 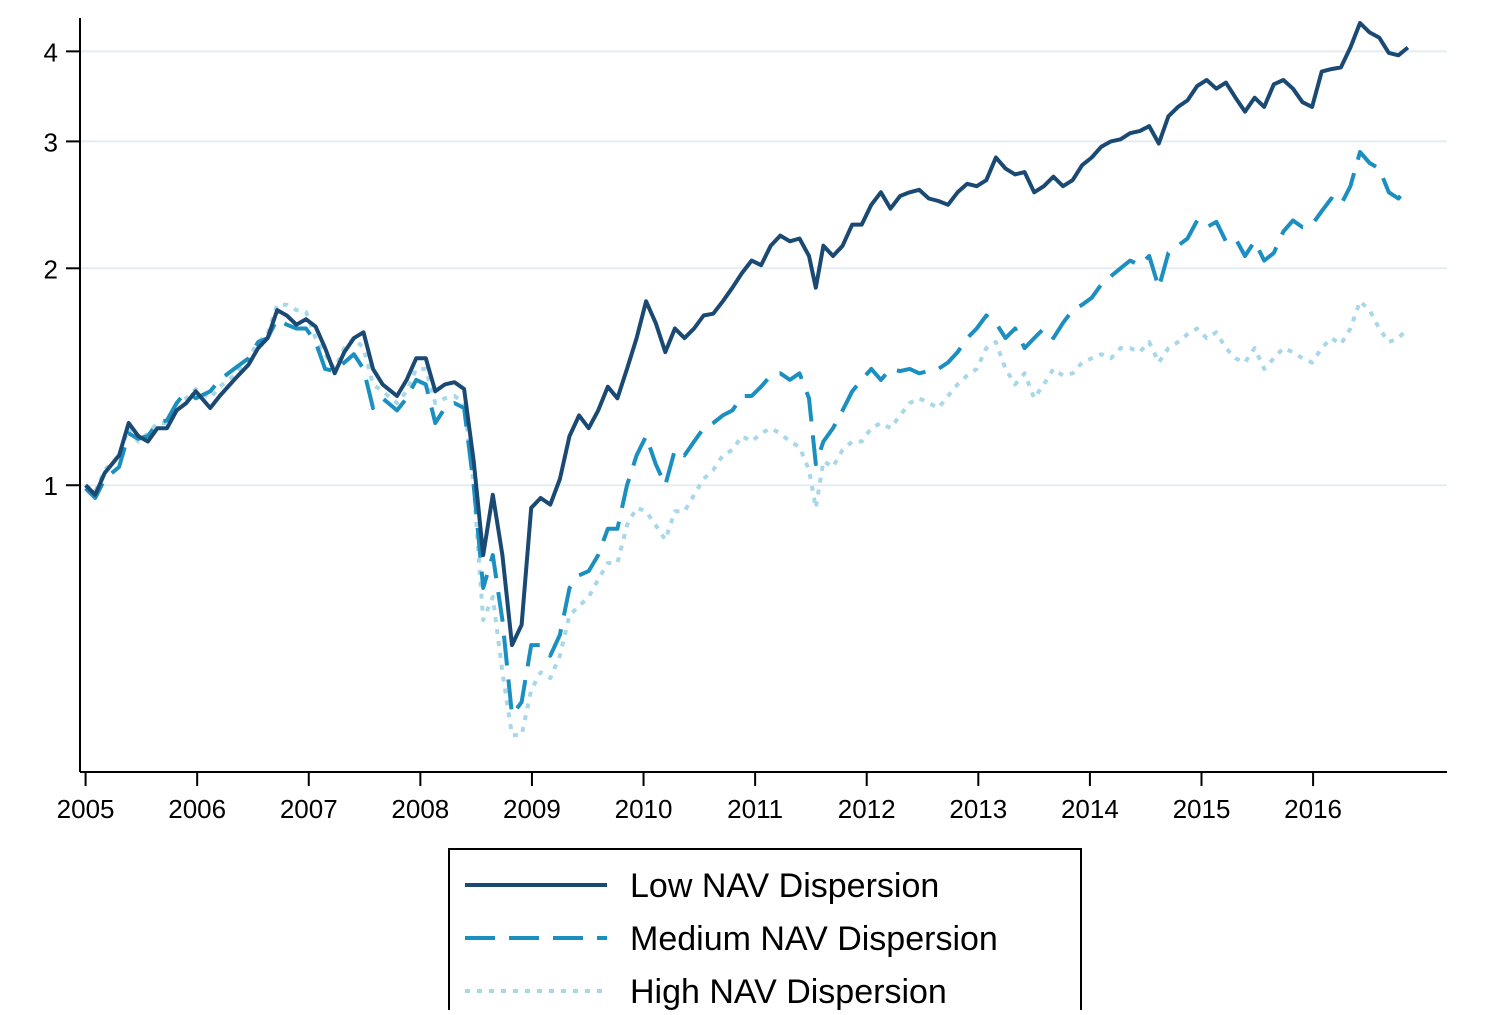 I want to click on x-tick-label: 2011, so click(x=755, y=809).